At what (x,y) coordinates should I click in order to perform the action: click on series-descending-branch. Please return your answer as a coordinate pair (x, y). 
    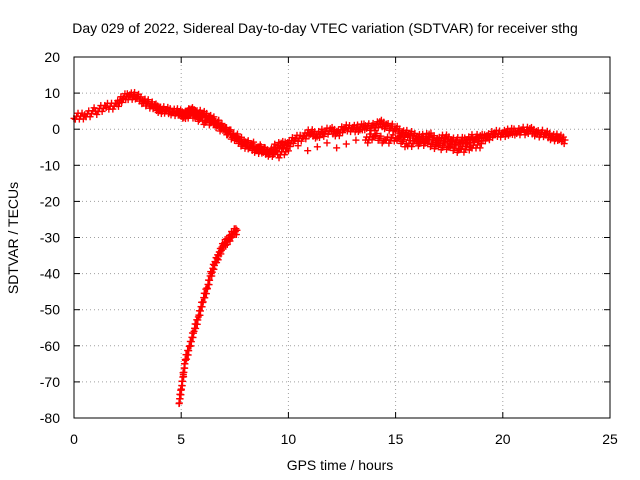
    Looking at the image, I should click on (208, 316).